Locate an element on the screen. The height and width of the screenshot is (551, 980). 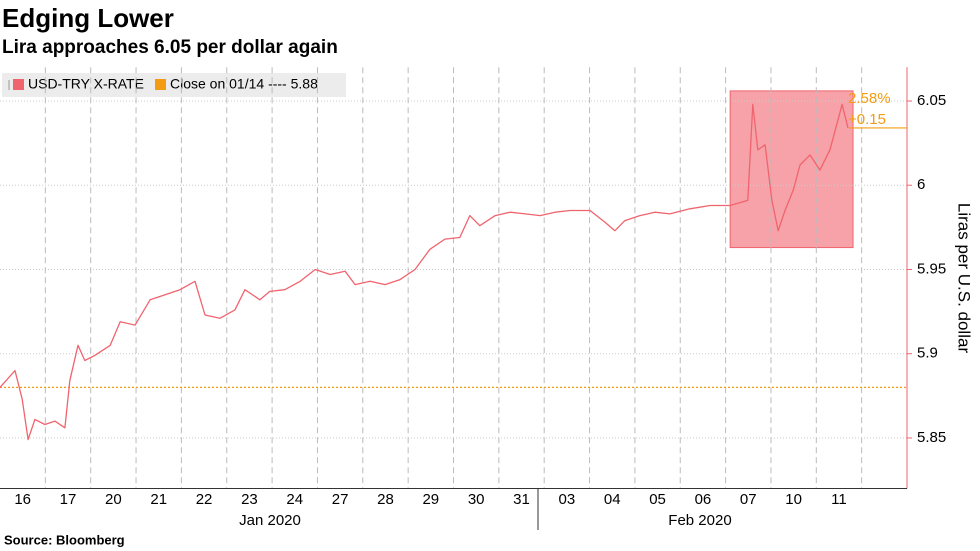
x-tick-label: 24 is located at coordinates (294, 499).